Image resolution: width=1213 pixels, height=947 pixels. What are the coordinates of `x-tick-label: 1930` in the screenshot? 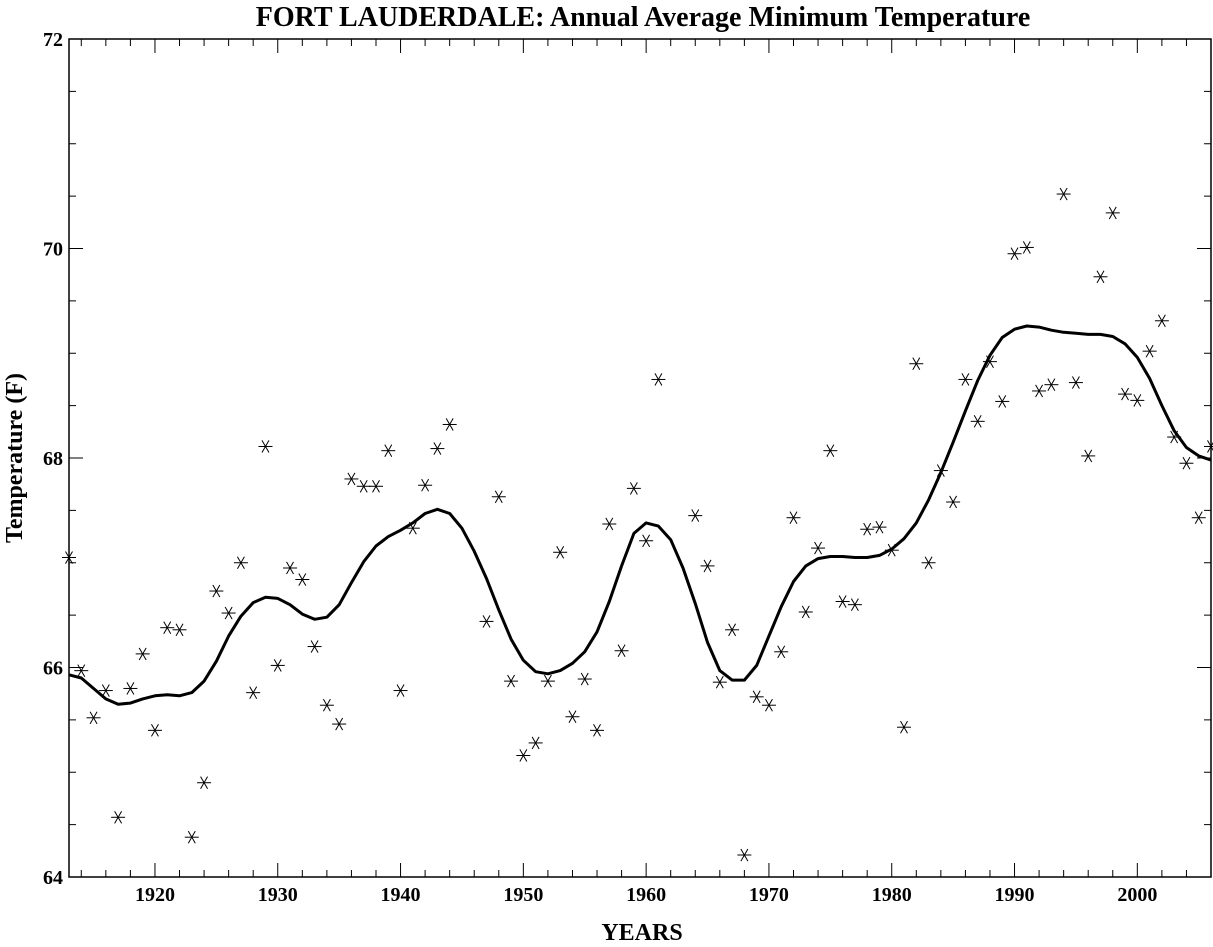 It's located at (278, 895).